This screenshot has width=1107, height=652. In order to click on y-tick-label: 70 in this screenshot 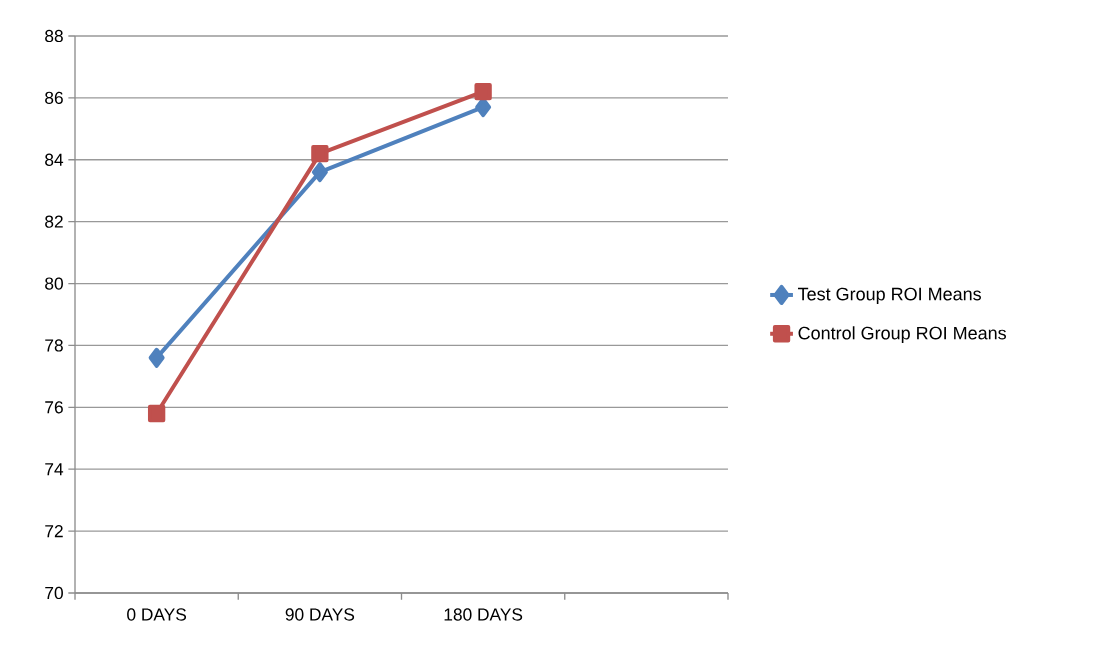, I will do `click(54, 593)`.